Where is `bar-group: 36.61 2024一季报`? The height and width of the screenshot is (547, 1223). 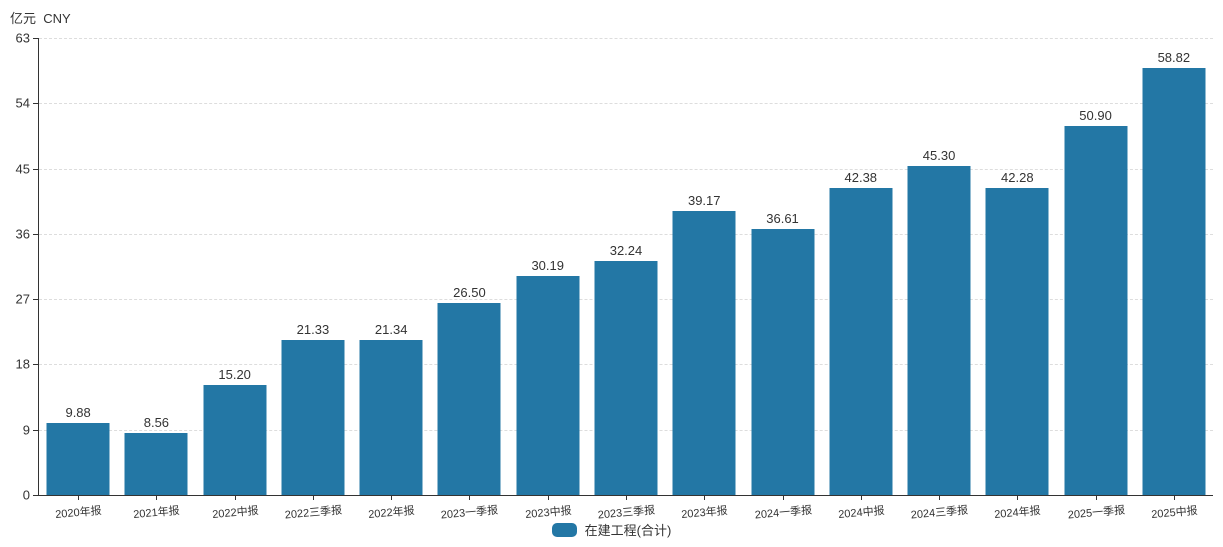 bar-group: 36.61 2024一季报 is located at coordinates (782, 279).